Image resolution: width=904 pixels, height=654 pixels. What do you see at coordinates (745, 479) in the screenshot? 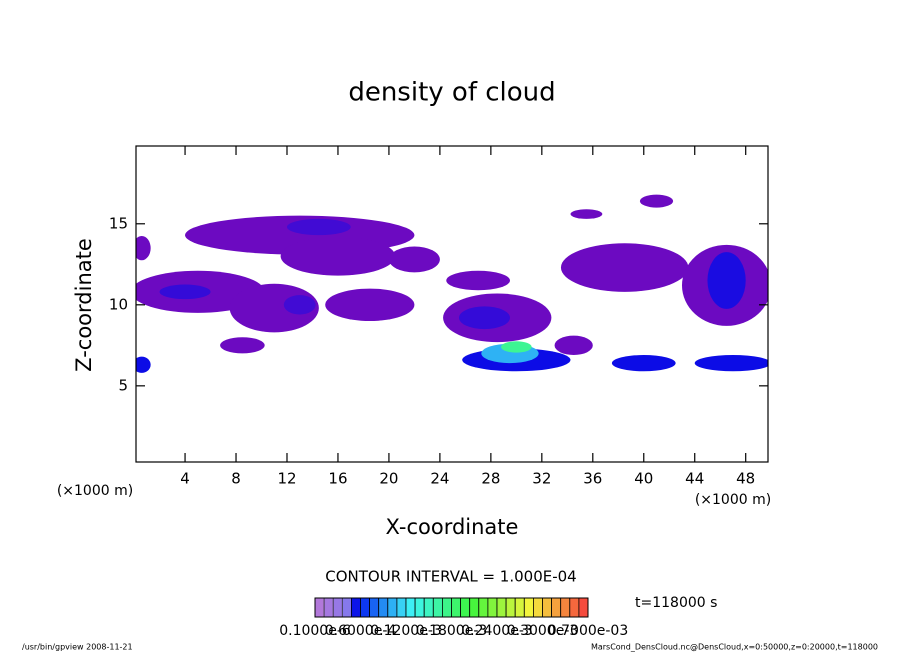
I see `x-tick-label: 48` at bounding box center [745, 479].